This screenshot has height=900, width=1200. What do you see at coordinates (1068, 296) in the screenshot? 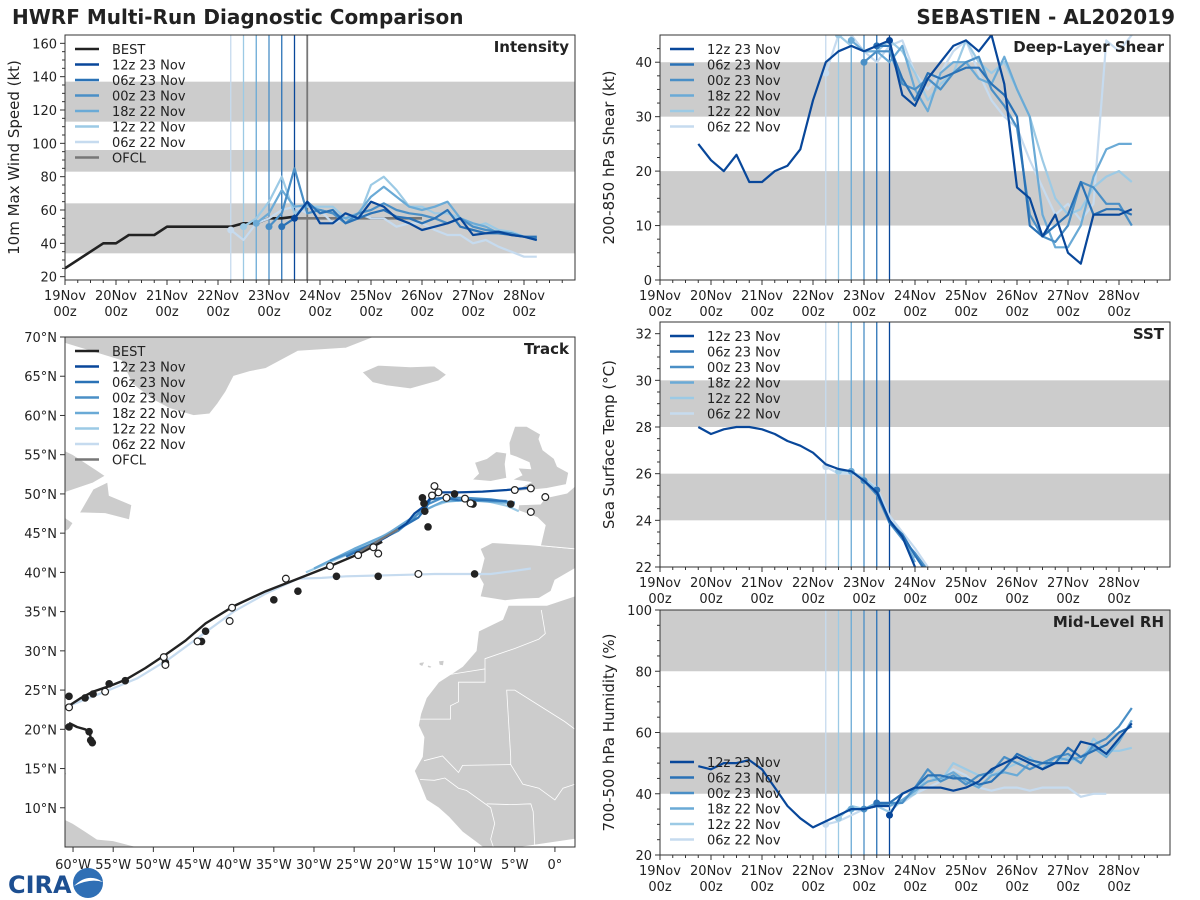
I see `shear-xtick-label: 27Nov` at bounding box center [1068, 296].